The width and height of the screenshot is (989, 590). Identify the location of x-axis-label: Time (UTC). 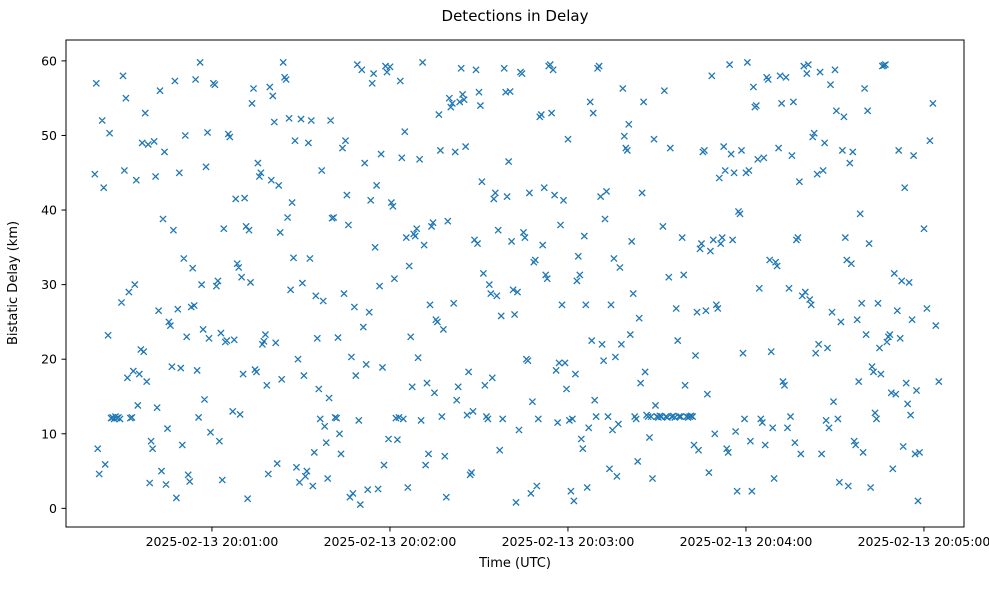
(514, 563).